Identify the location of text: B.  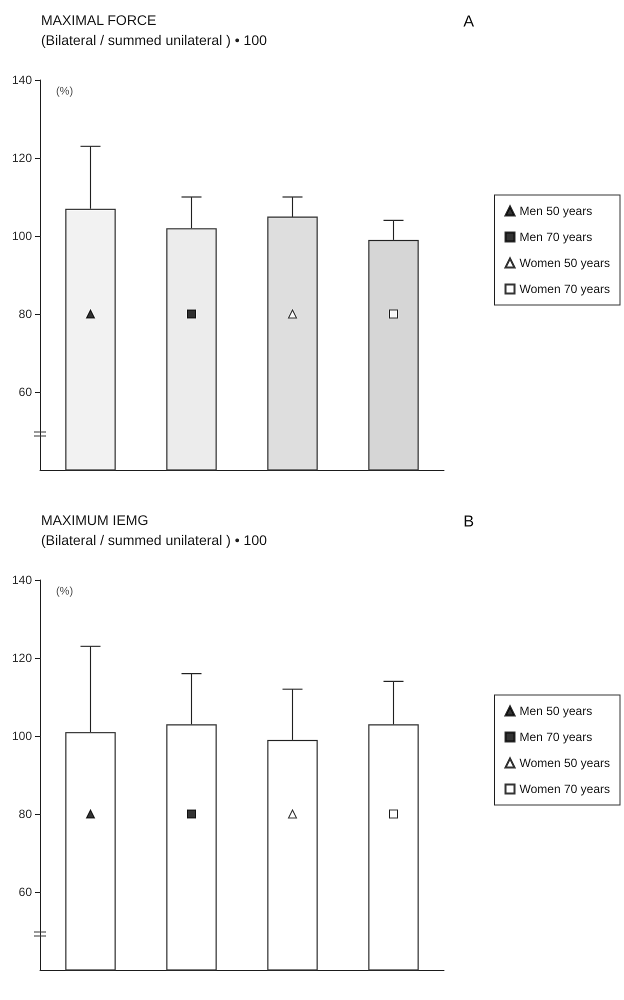
(468, 522).